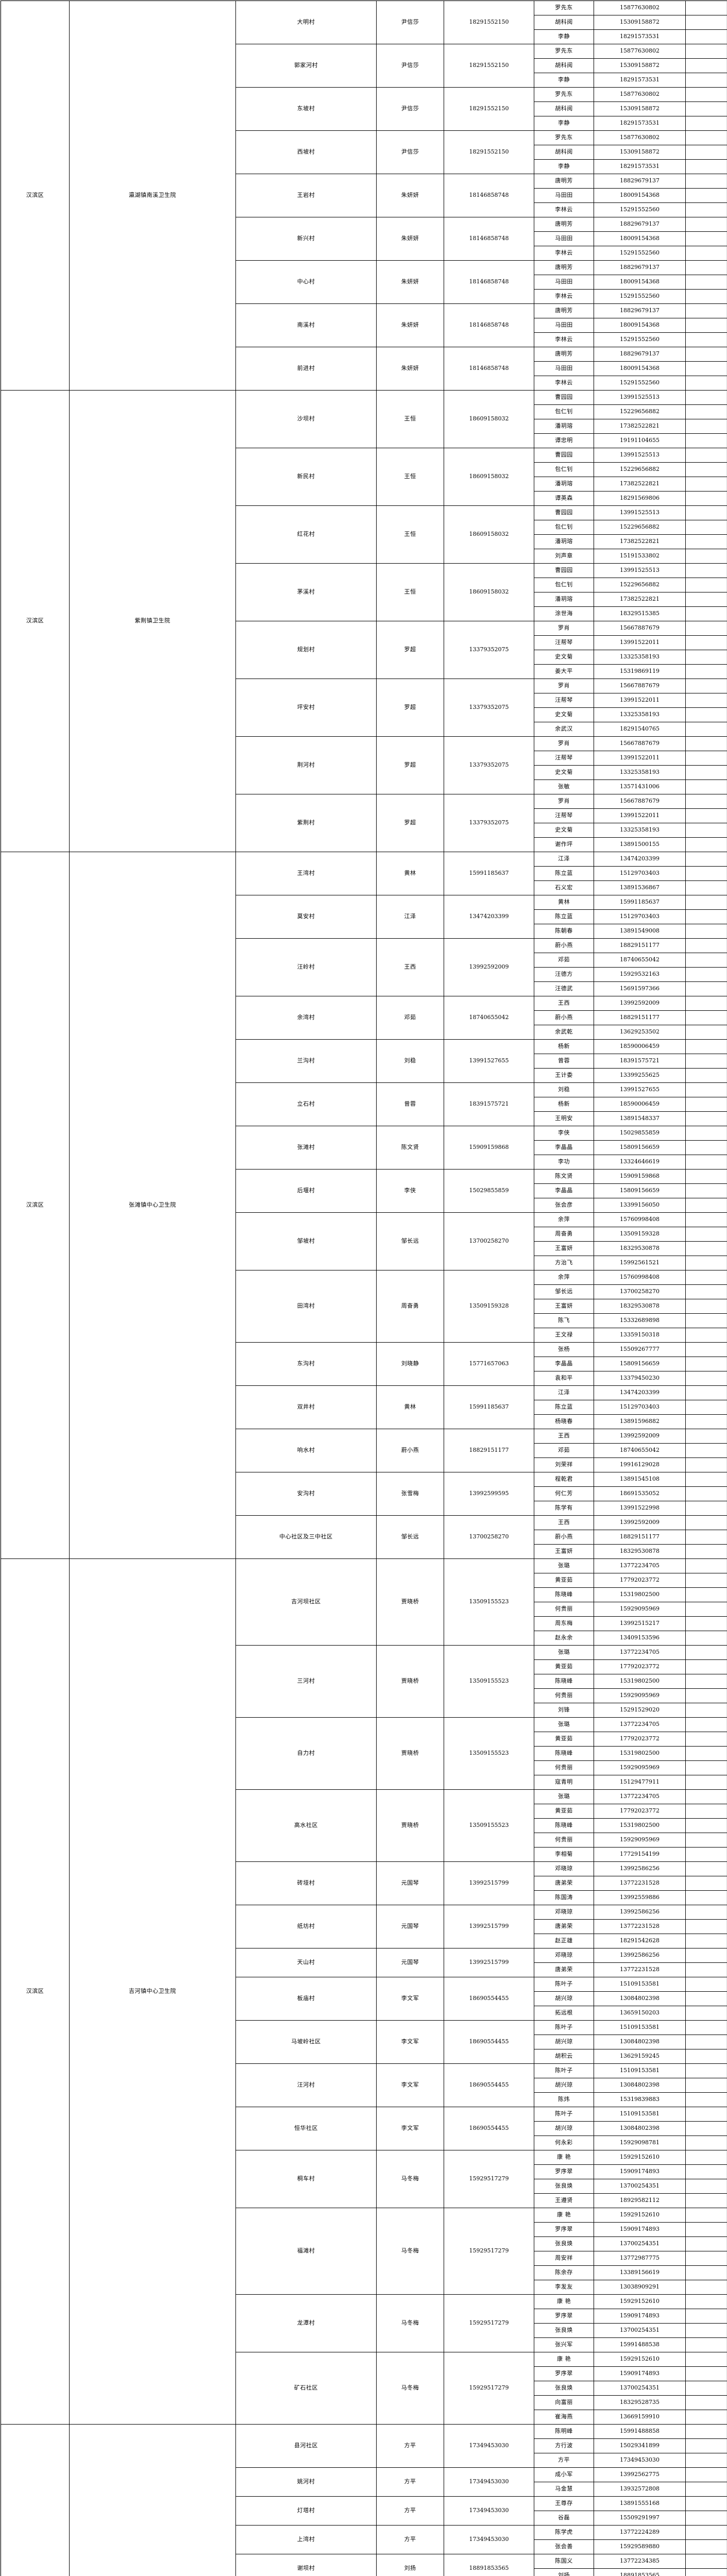 The image size is (727, 2576). Describe the element at coordinates (564, 2128) in the screenshot. I see `cell-person-name: 胡兴琼` at that location.